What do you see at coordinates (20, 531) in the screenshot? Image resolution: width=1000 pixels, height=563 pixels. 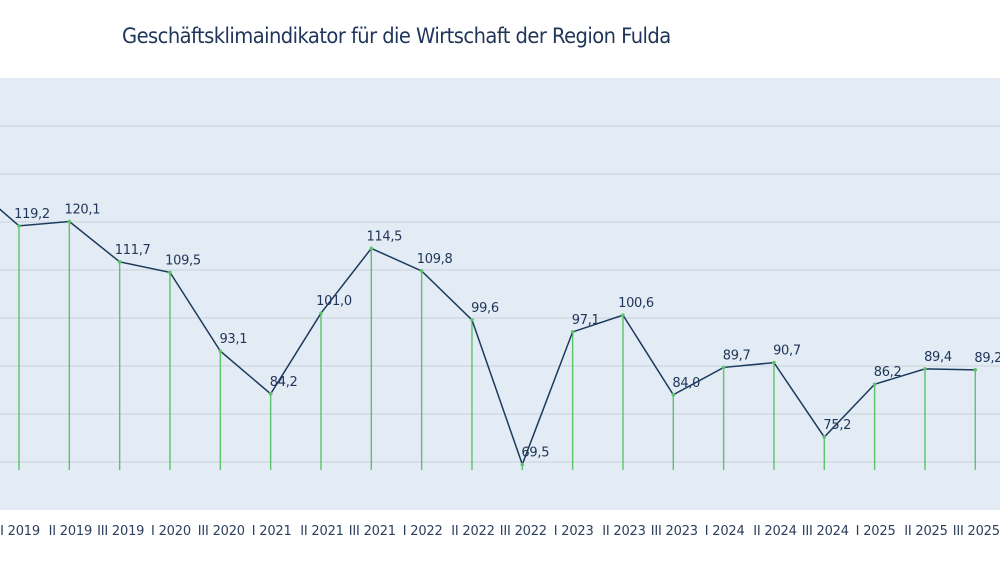 I see `x-tick-label: I 2019` at bounding box center [20, 531].